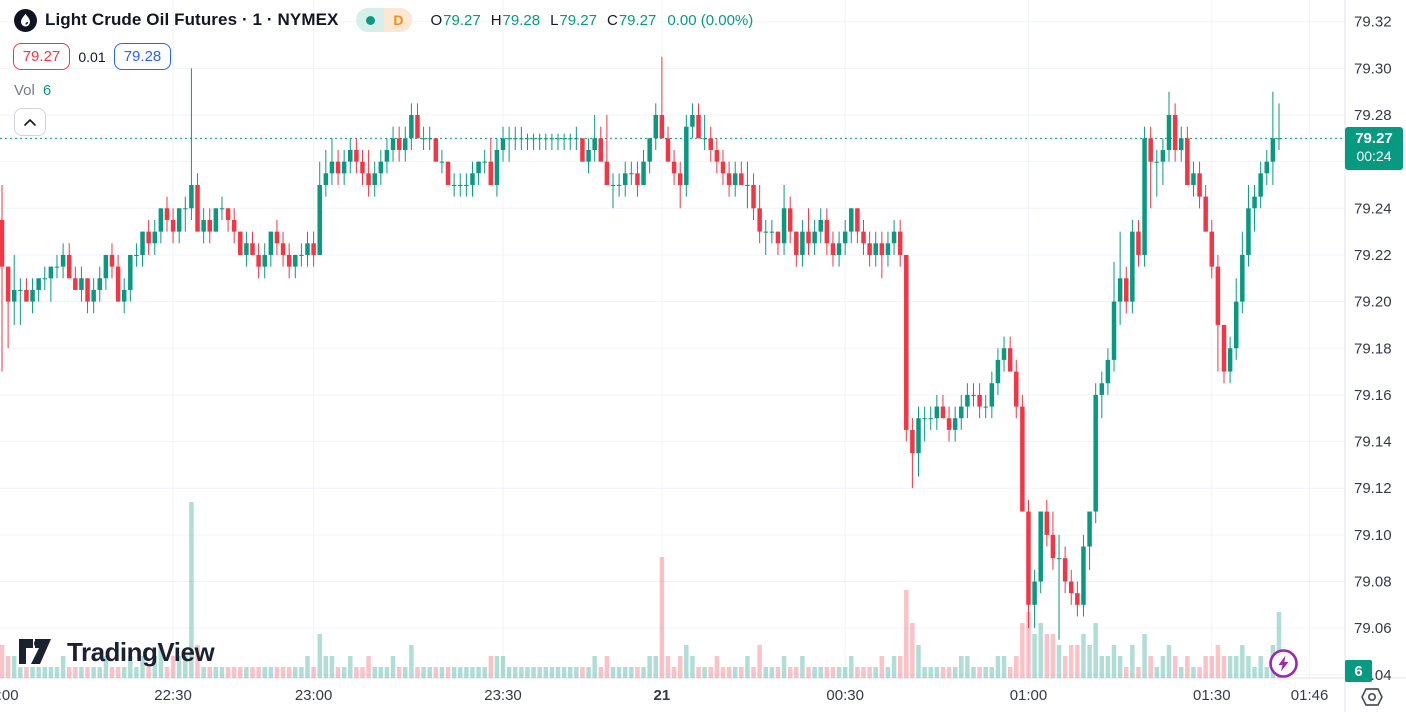 This screenshot has height=712, width=1406. Describe the element at coordinates (1374, 156) in the screenshot. I see `bar-countdown: 00:24` at that location.